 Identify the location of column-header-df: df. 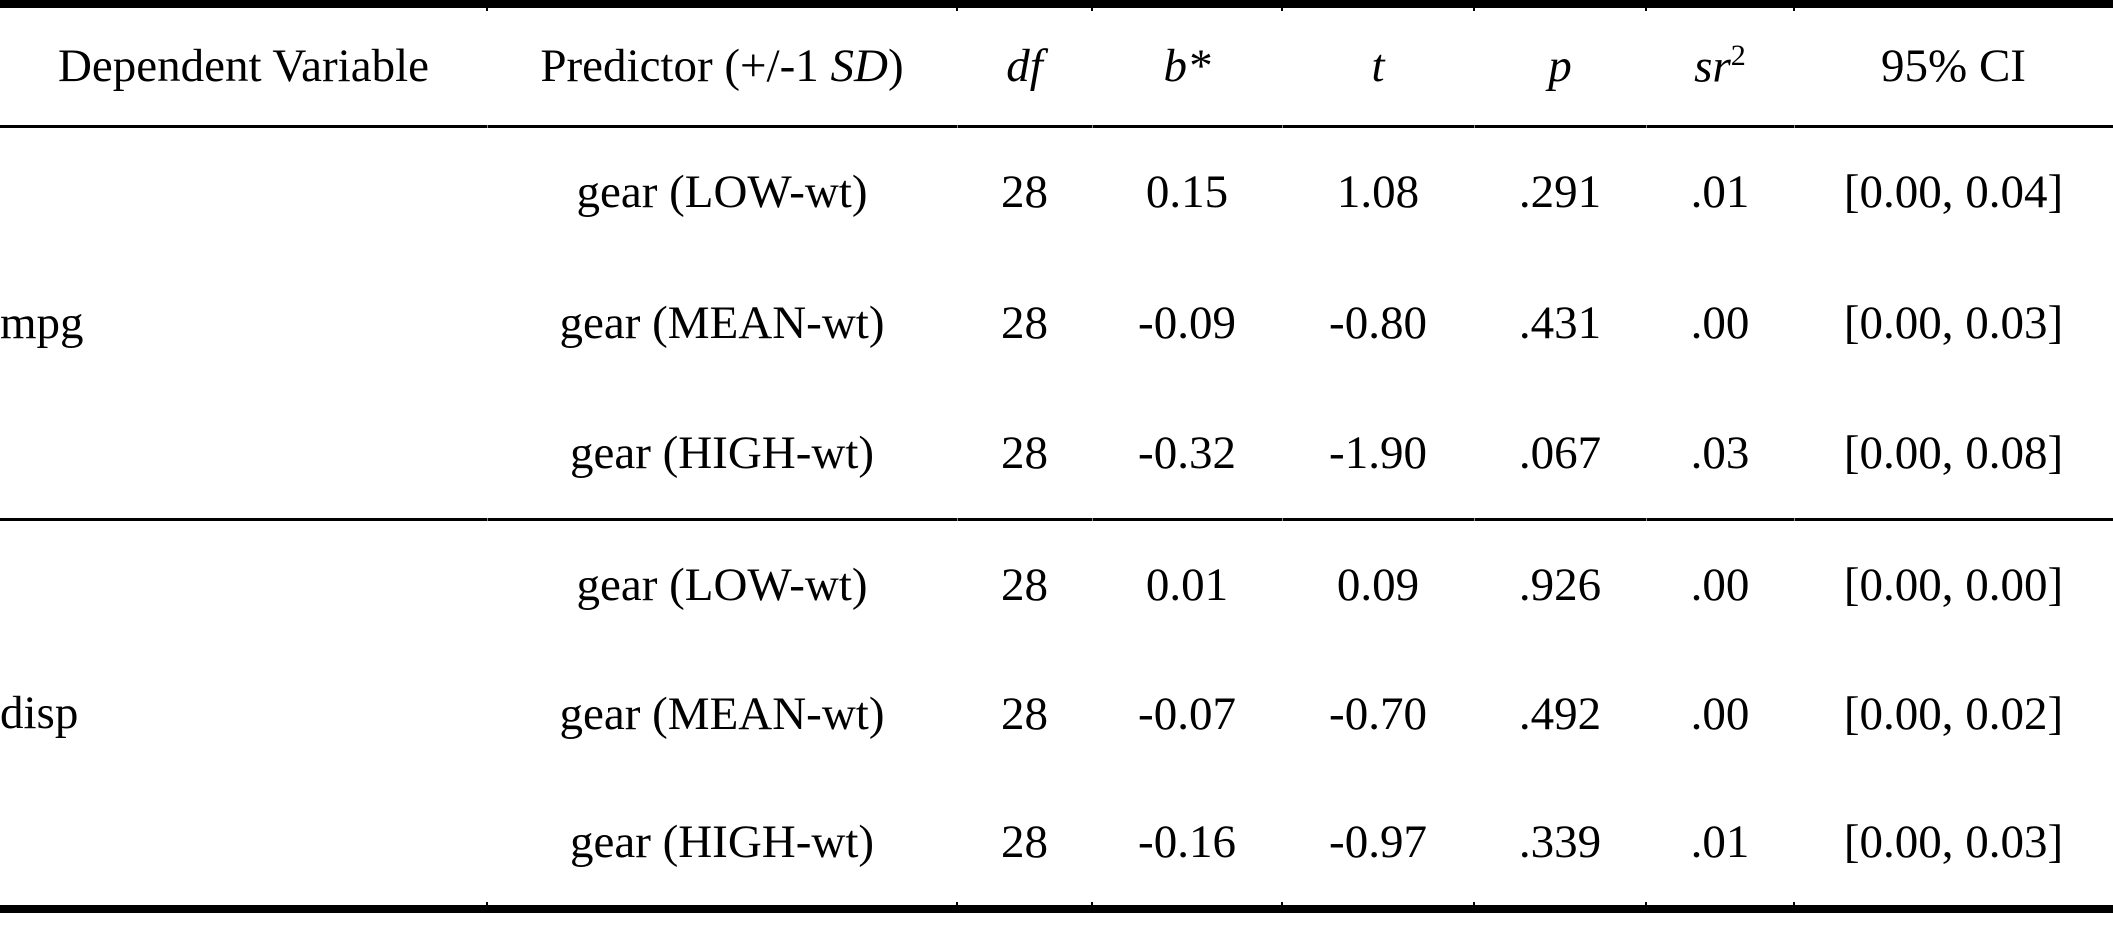
(1024, 66).